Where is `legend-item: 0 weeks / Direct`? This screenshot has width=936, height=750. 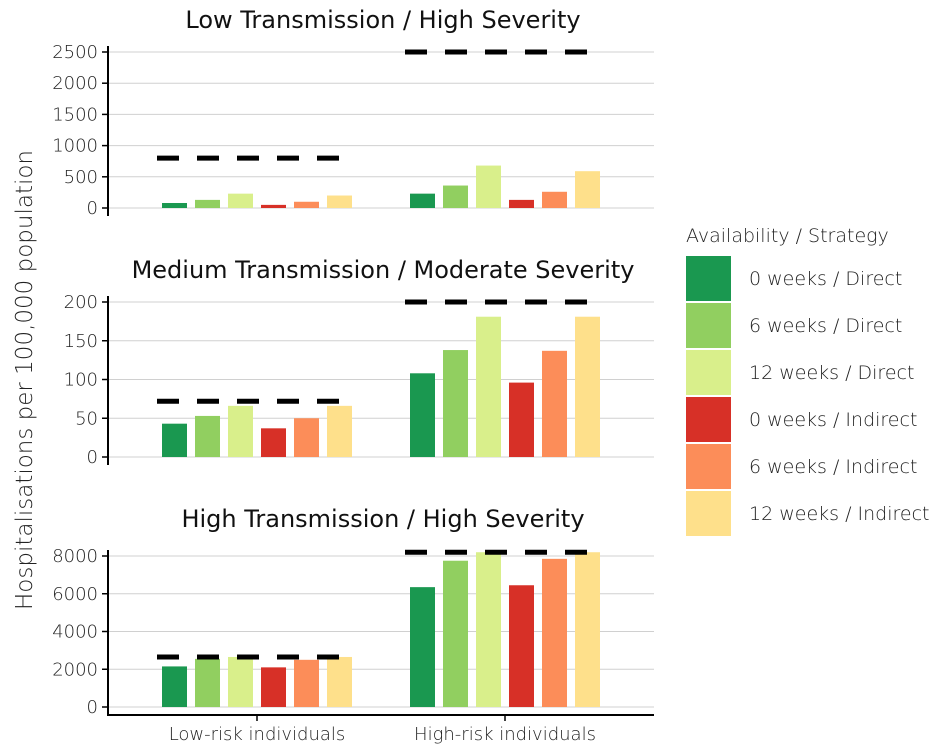 legend-item: 0 weeks / Direct is located at coordinates (794, 278).